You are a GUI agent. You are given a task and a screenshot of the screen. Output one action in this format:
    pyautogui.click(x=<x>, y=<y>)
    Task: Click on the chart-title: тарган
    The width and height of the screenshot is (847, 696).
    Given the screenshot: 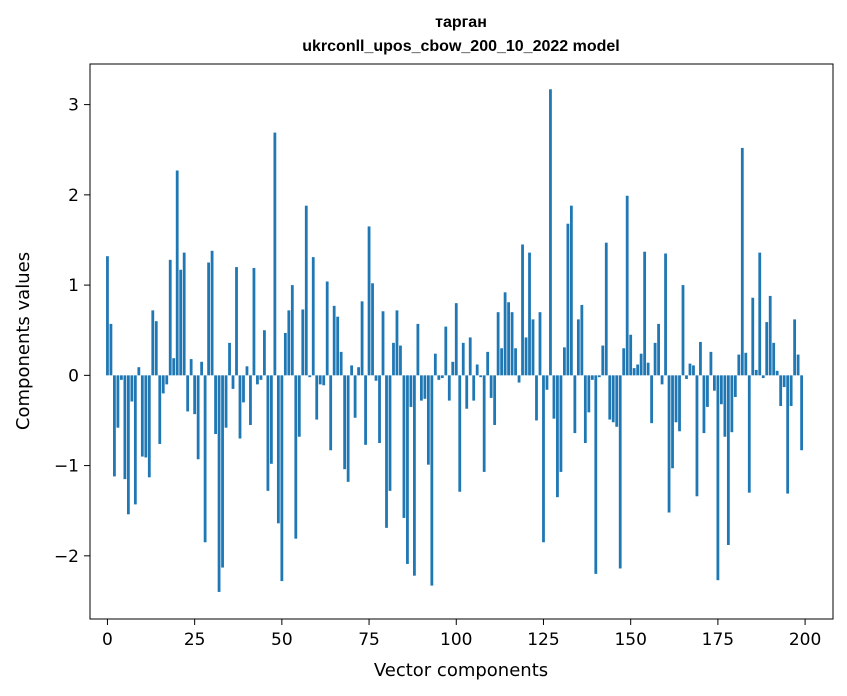 What is the action you would take?
    pyautogui.click(x=461, y=22)
    